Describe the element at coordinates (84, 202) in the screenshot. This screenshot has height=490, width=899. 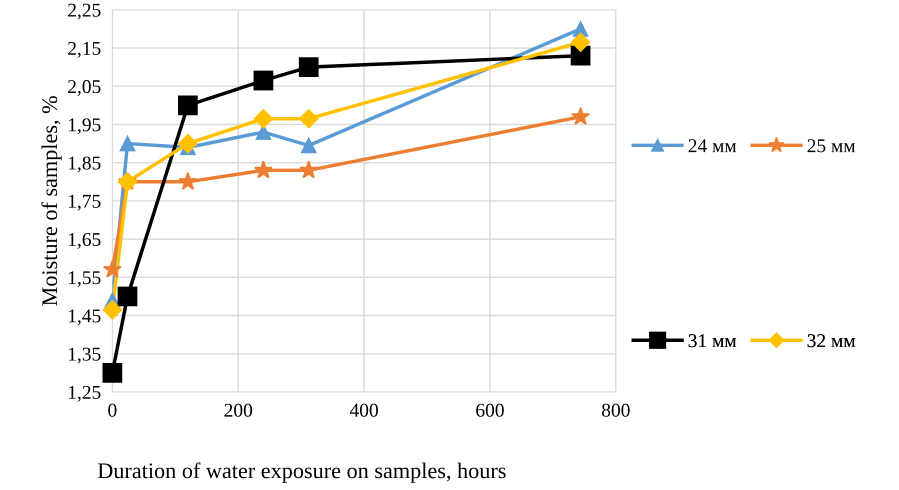
I see `y-tick-label: 1,75` at that location.